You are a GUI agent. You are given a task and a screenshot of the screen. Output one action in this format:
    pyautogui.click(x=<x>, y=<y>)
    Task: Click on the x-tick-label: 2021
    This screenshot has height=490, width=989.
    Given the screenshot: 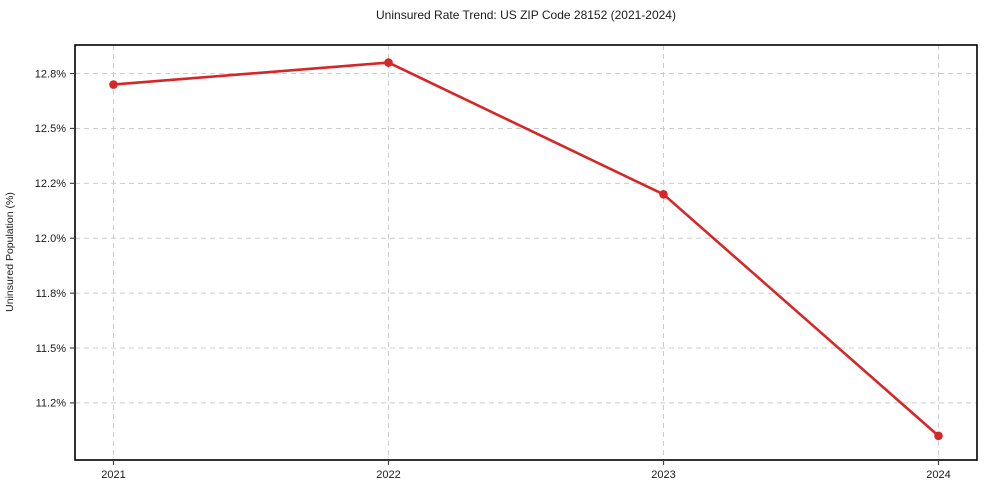 What is the action you would take?
    pyautogui.click(x=113, y=475)
    